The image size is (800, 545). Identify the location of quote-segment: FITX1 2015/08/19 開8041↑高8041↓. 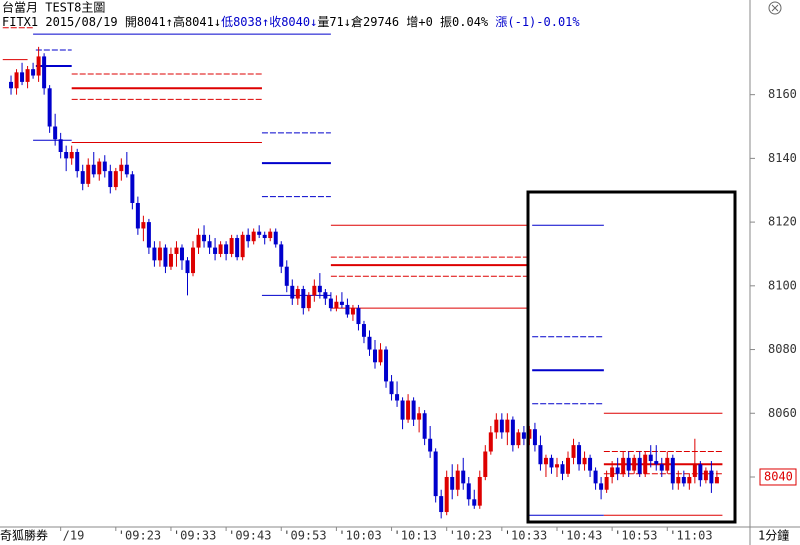
(111, 21).